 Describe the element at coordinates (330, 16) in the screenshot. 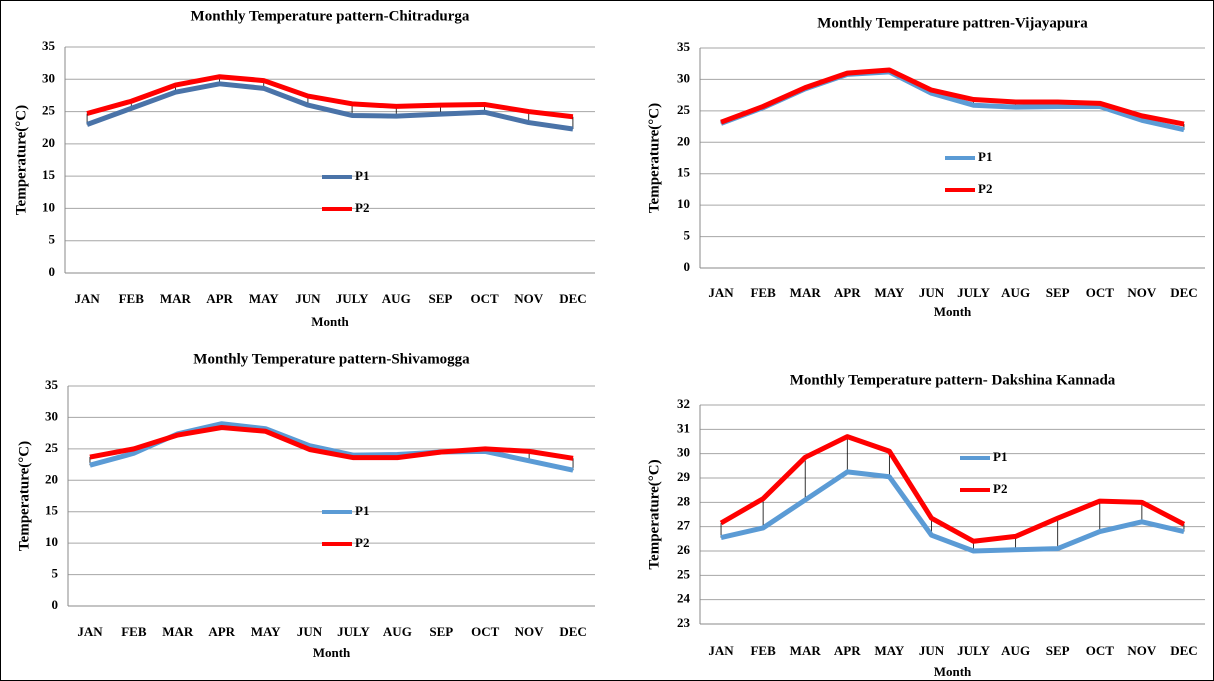

I see `chart-title: Monthly Temperature pattern-Chitradurga` at that location.